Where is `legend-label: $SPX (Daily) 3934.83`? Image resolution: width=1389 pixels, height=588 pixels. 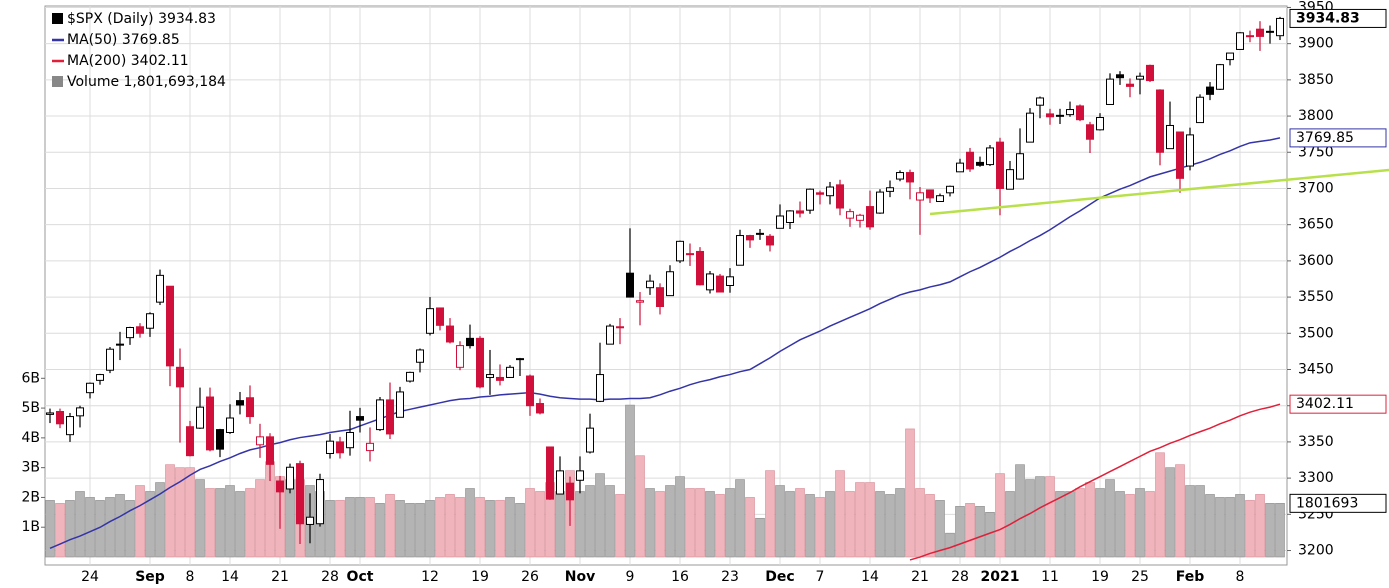 legend-label: $SPX (Daily) 3934.83 is located at coordinates (141, 19).